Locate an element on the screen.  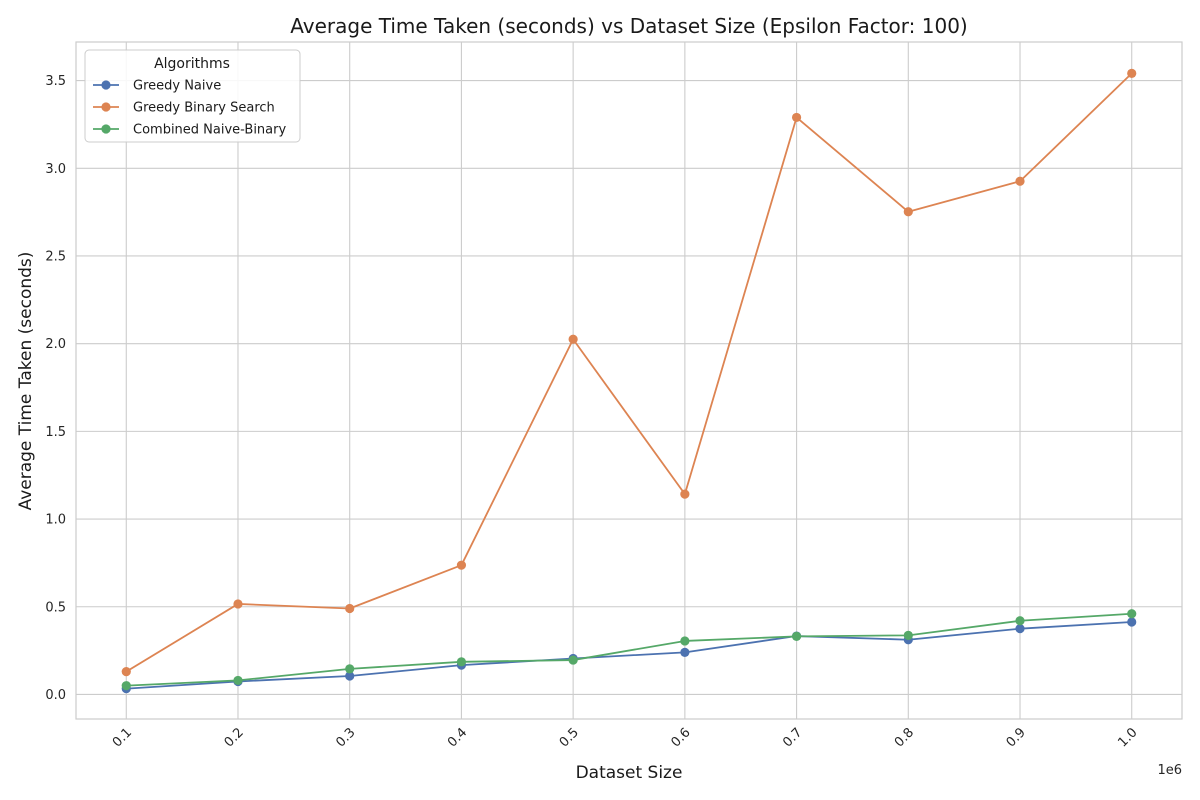
legend-label: Greedy Binary Search is located at coordinates (204, 108).